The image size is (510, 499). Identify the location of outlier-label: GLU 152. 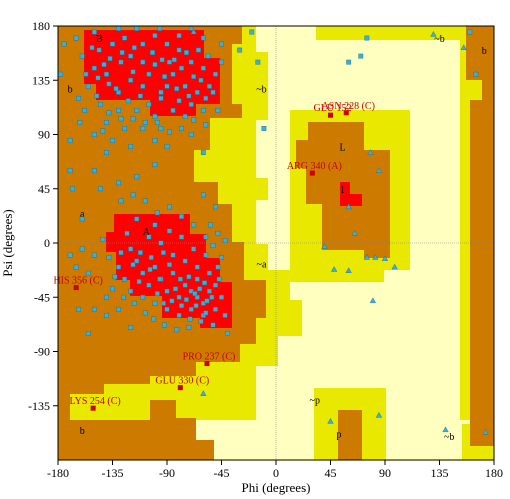
(332, 108).